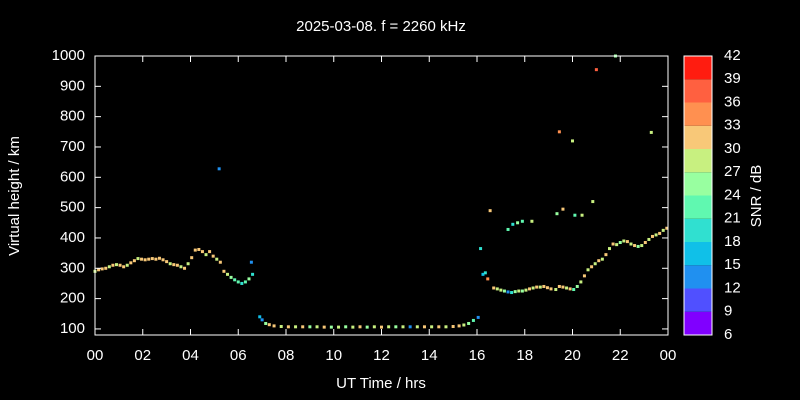 The width and height of the screenshot is (800, 400). I want to click on colorbar-tick-label: 9, so click(728, 311).